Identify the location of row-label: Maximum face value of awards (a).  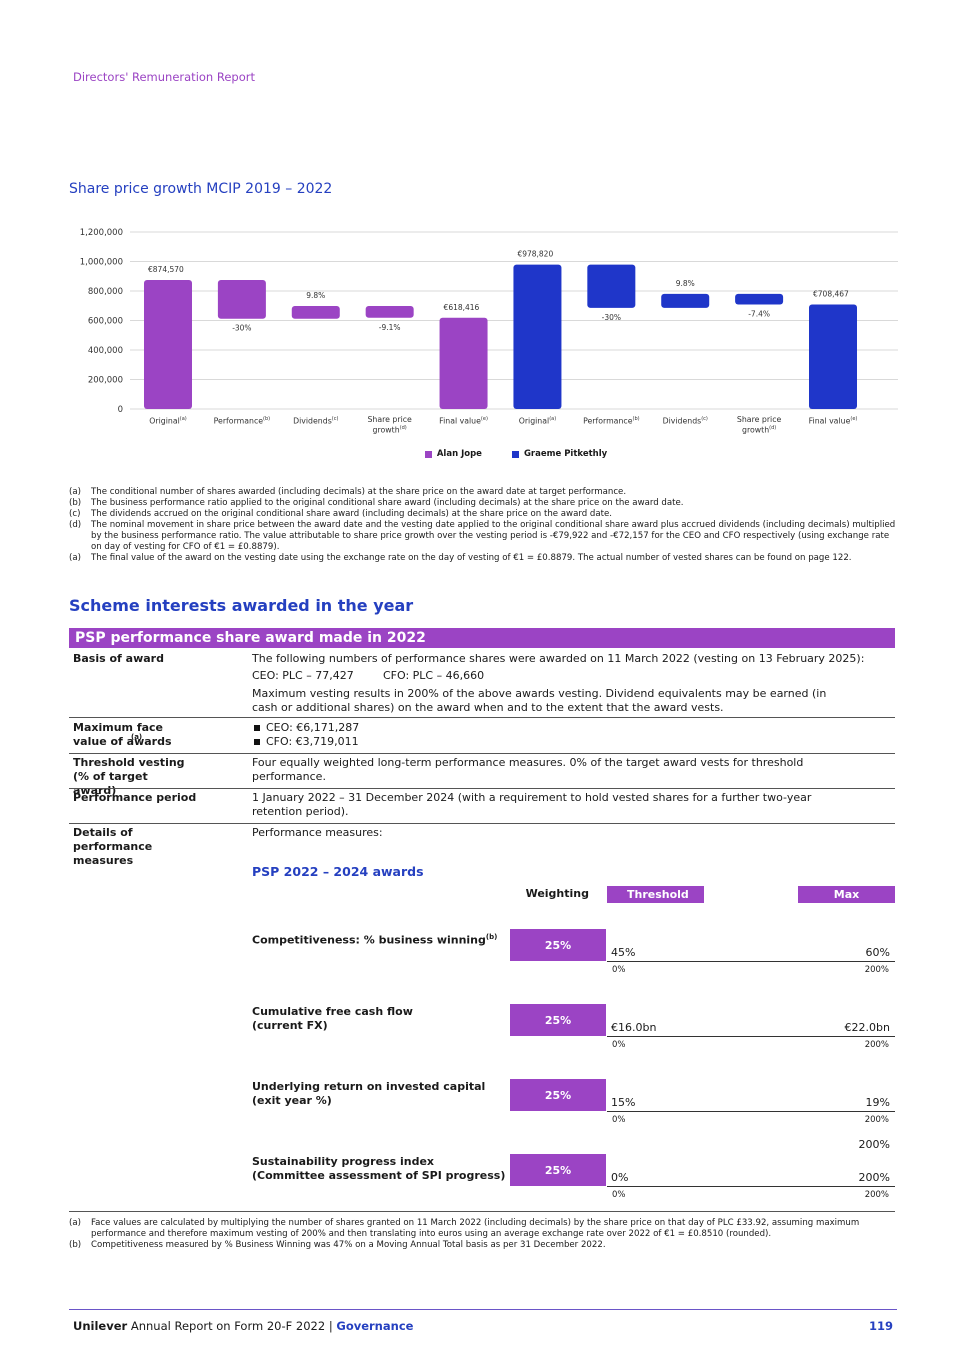
(138, 735).